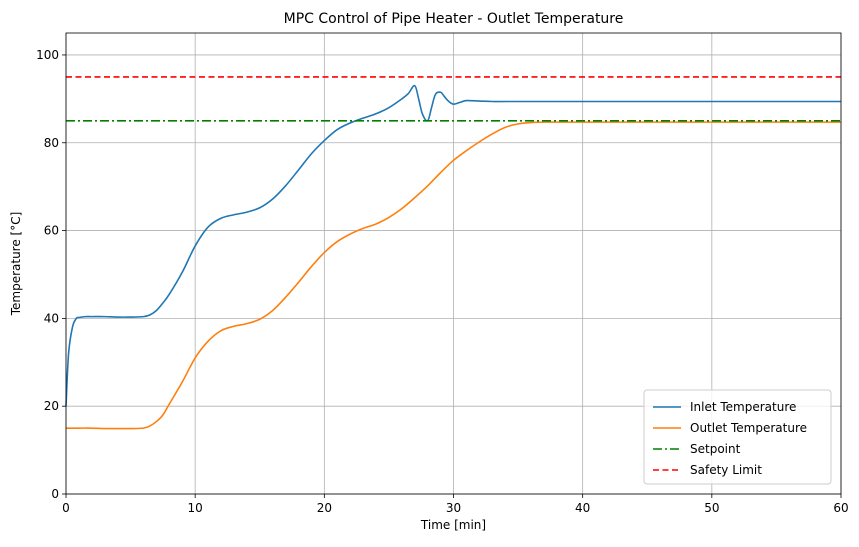 The width and height of the screenshot is (859, 547). Describe the element at coordinates (748, 428) in the screenshot. I see `legend-label: Outlet Temperature` at that location.